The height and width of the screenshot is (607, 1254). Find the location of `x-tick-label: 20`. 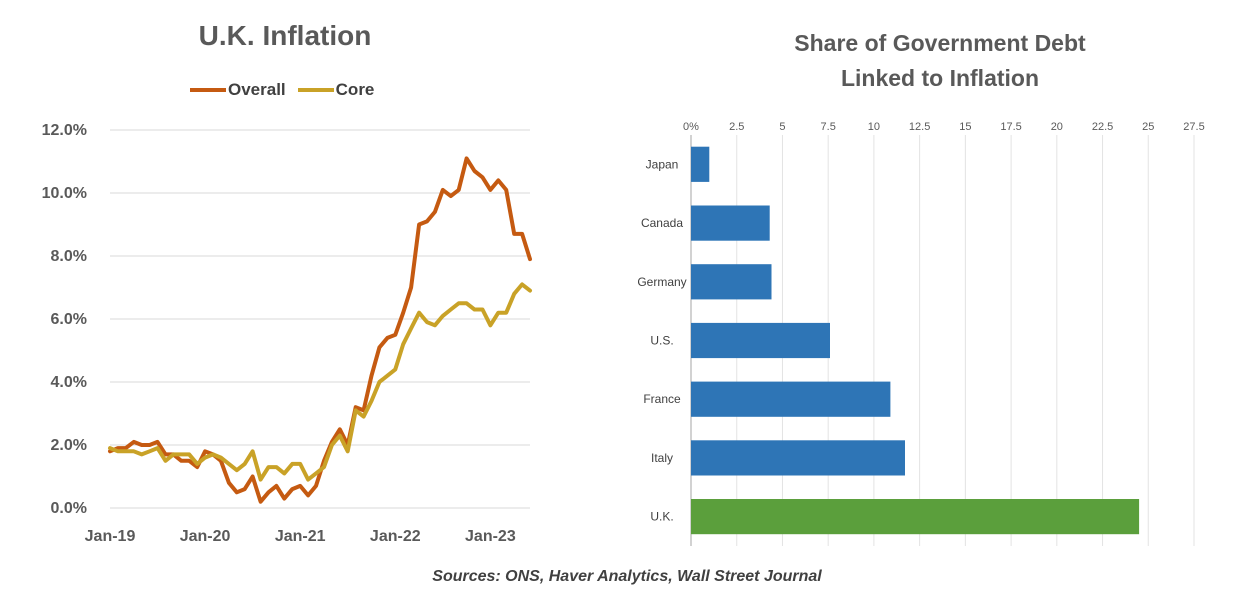

x-tick-label: 20 is located at coordinates (1057, 127).